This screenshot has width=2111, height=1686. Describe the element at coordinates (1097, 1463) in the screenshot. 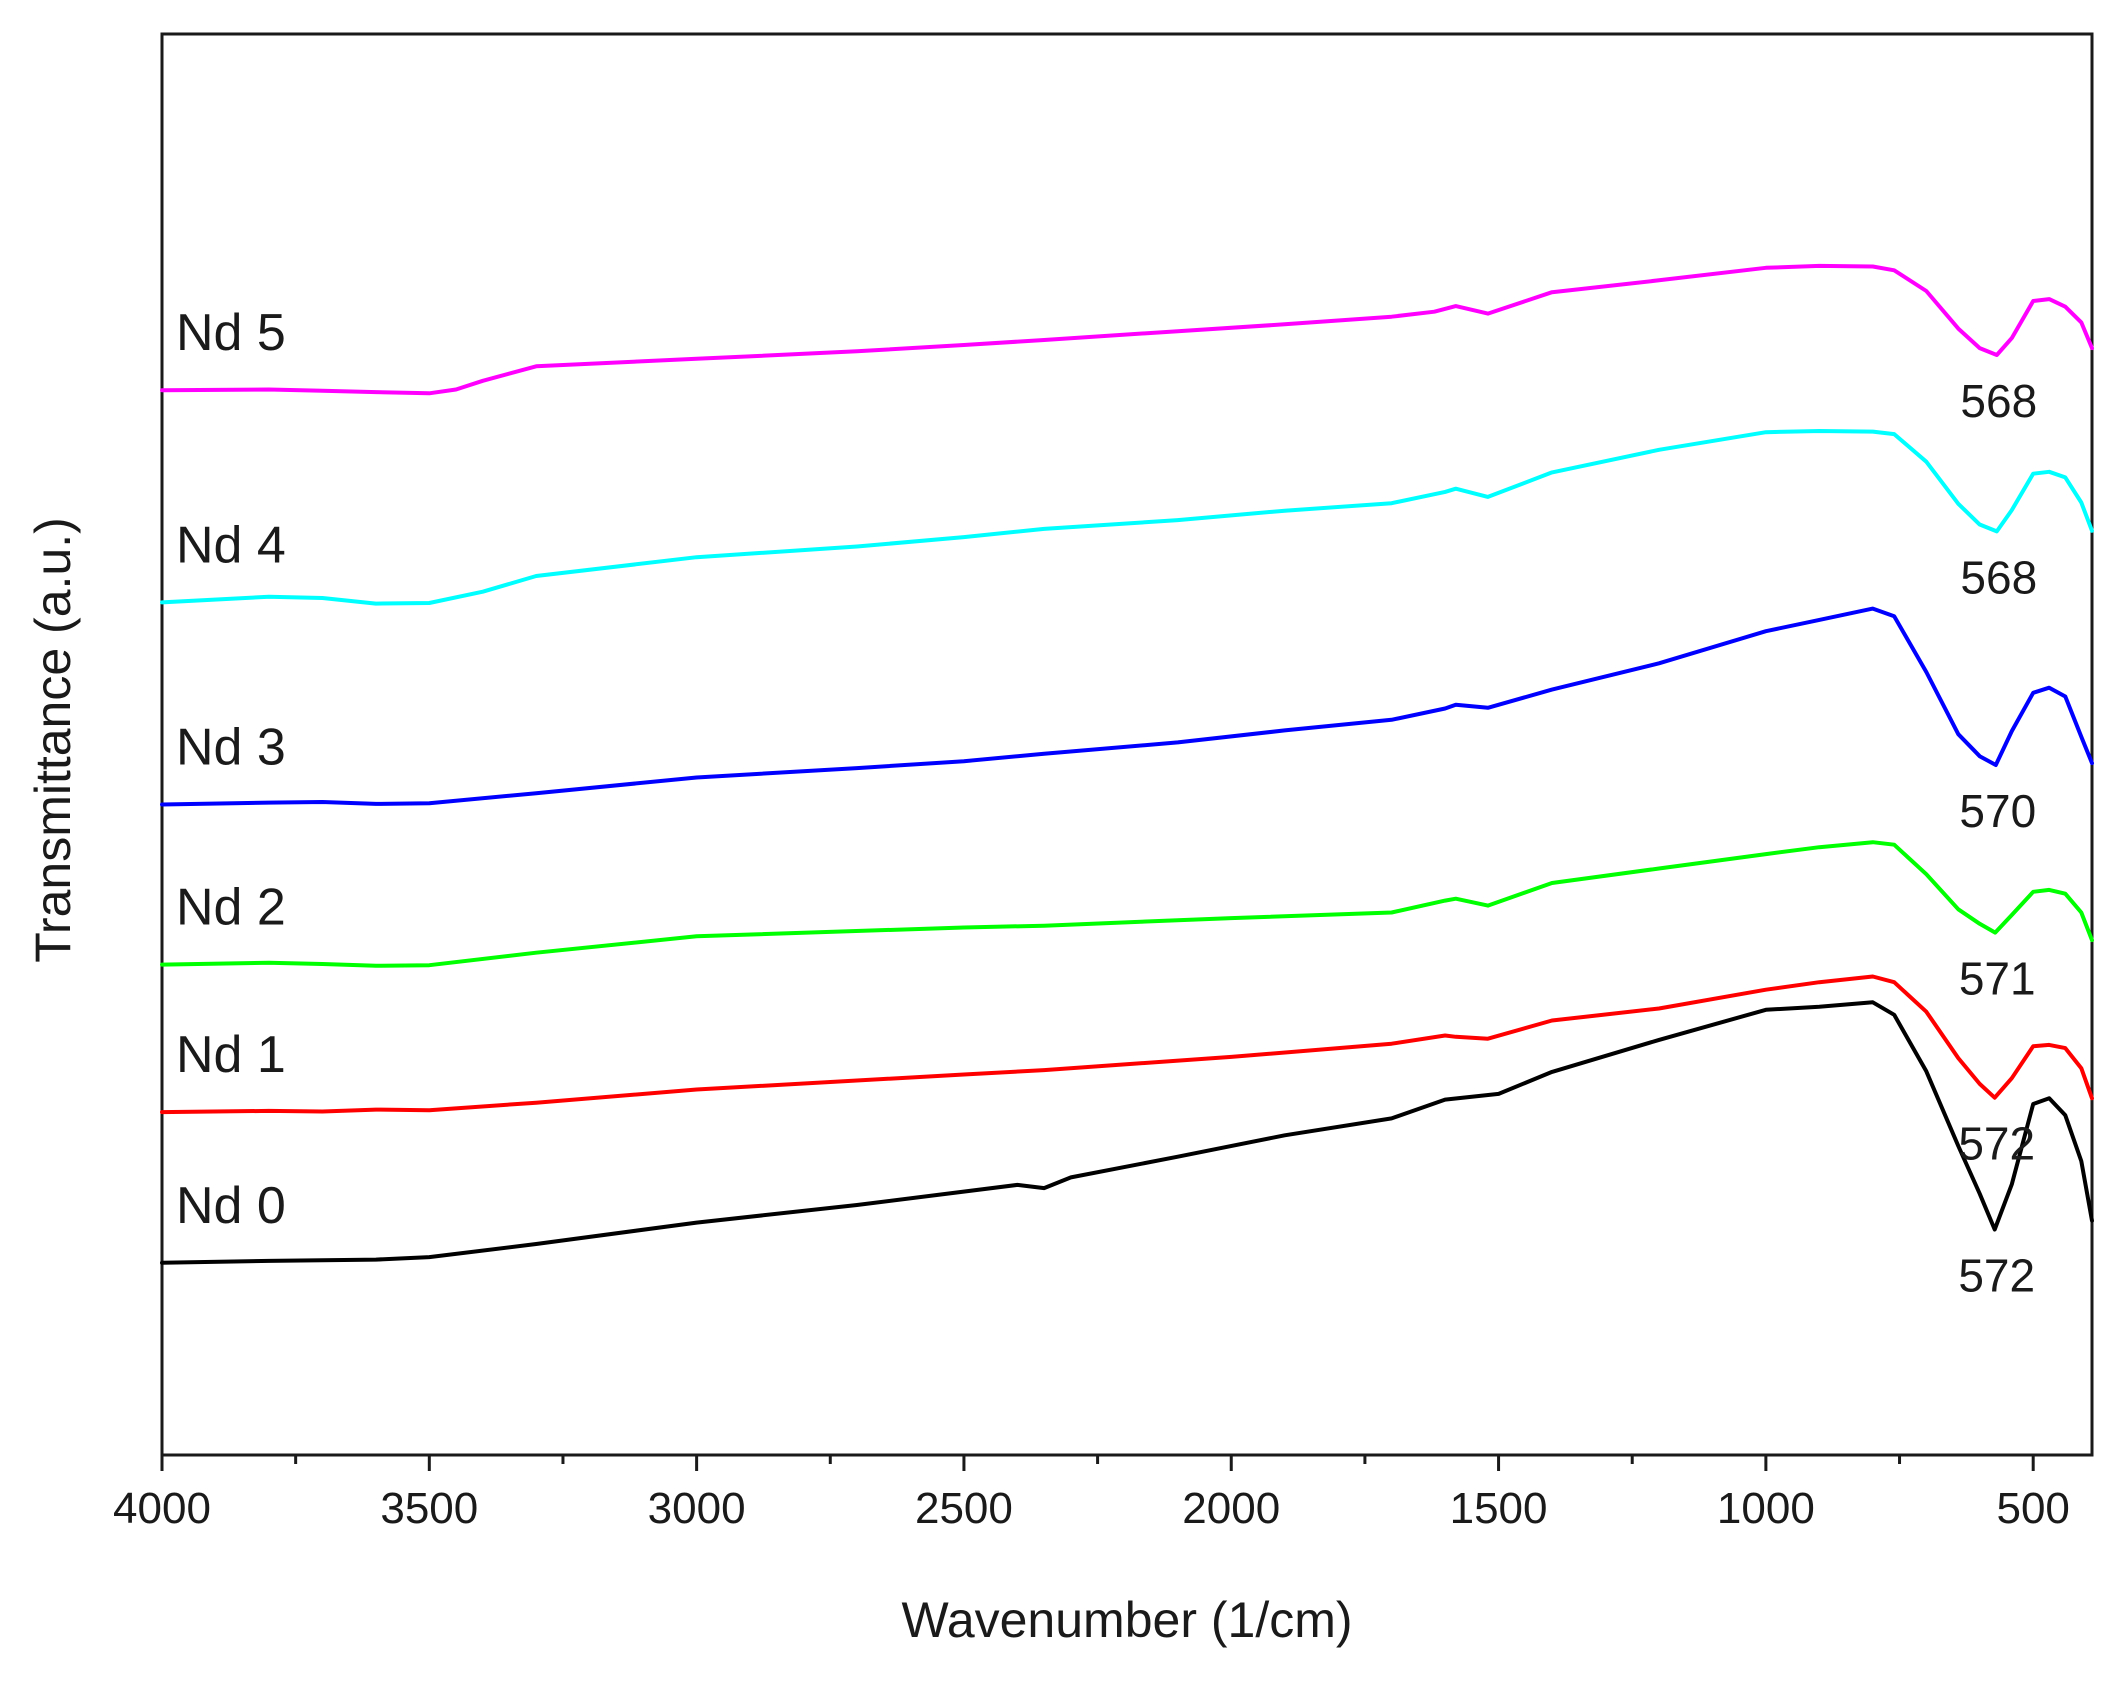

I see `x-axis-ticks` at that location.